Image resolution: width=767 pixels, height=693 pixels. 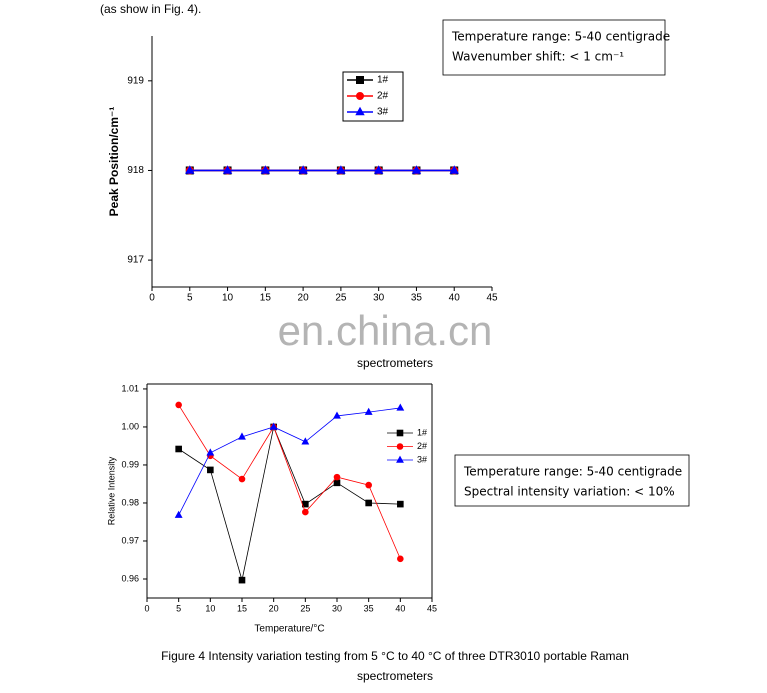 What do you see at coordinates (130, 426) in the screenshot?
I see `y-tick-label: 1.00` at bounding box center [130, 426].